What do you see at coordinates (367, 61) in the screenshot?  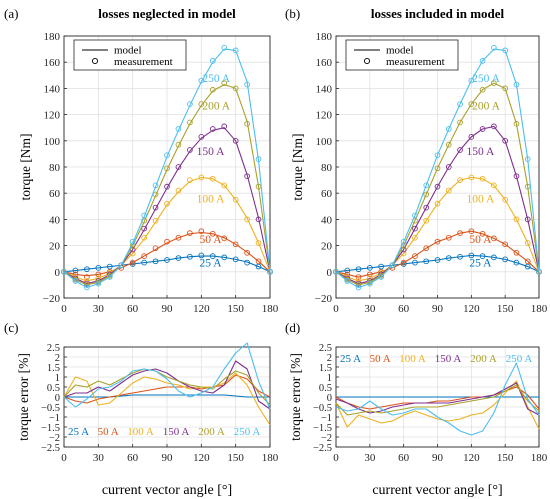 I see `legend-marker-swatch` at bounding box center [367, 61].